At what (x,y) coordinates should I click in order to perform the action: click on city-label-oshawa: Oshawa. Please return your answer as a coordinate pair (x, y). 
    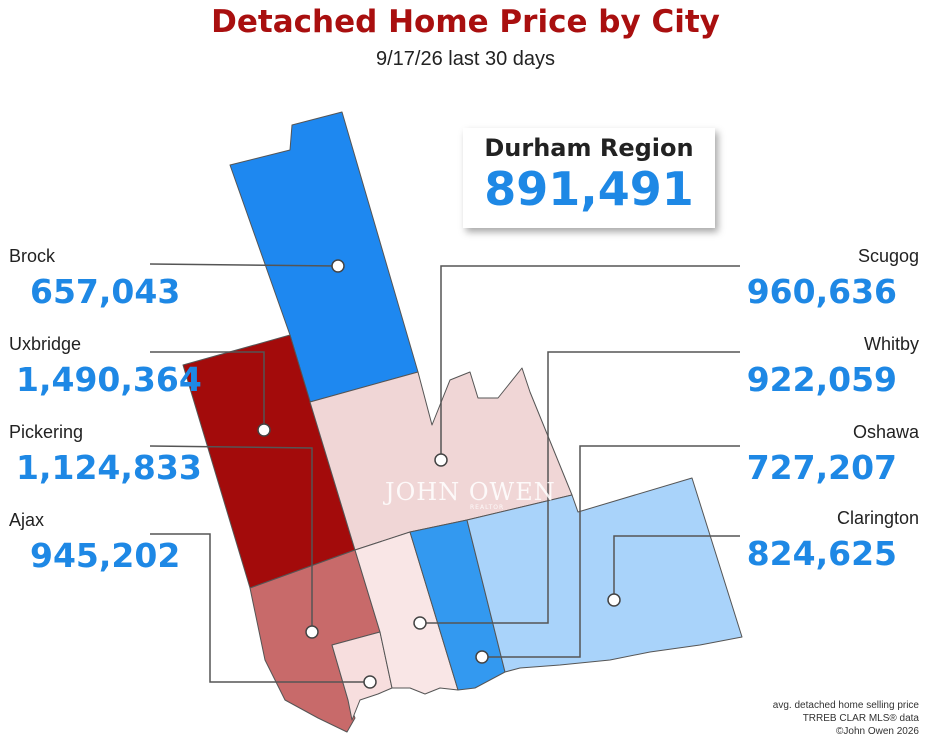
    Looking at the image, I should click on (885, 432).